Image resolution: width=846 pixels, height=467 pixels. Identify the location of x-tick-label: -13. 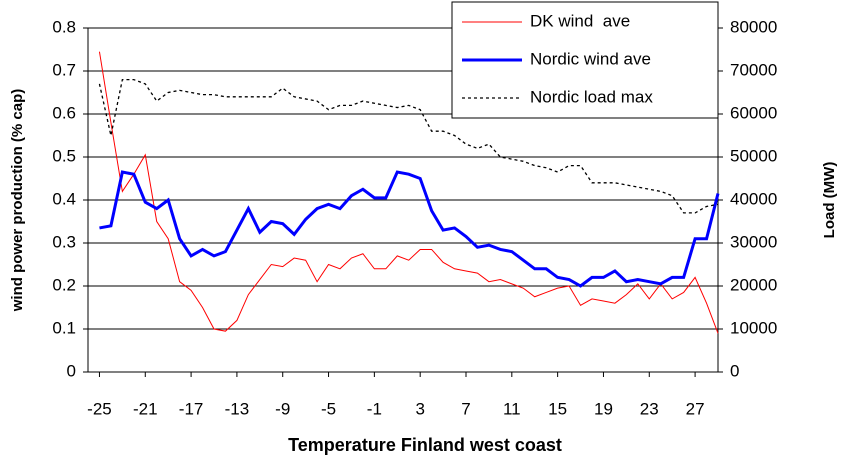
(237, 408).